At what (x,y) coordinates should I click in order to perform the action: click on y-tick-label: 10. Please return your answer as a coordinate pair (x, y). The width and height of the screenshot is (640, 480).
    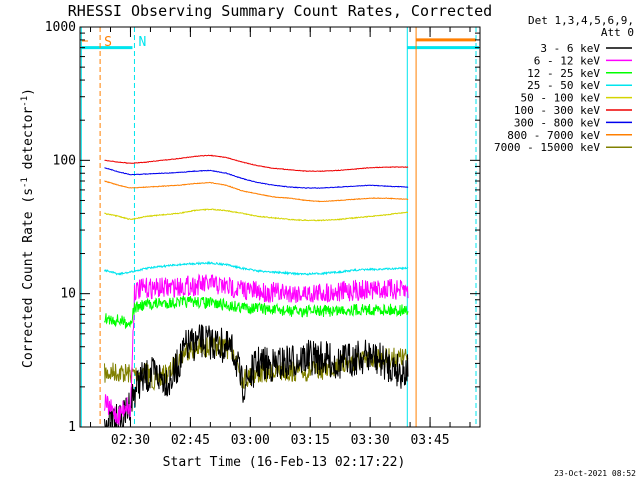
    Looking at the image, I should click on (68, 294).